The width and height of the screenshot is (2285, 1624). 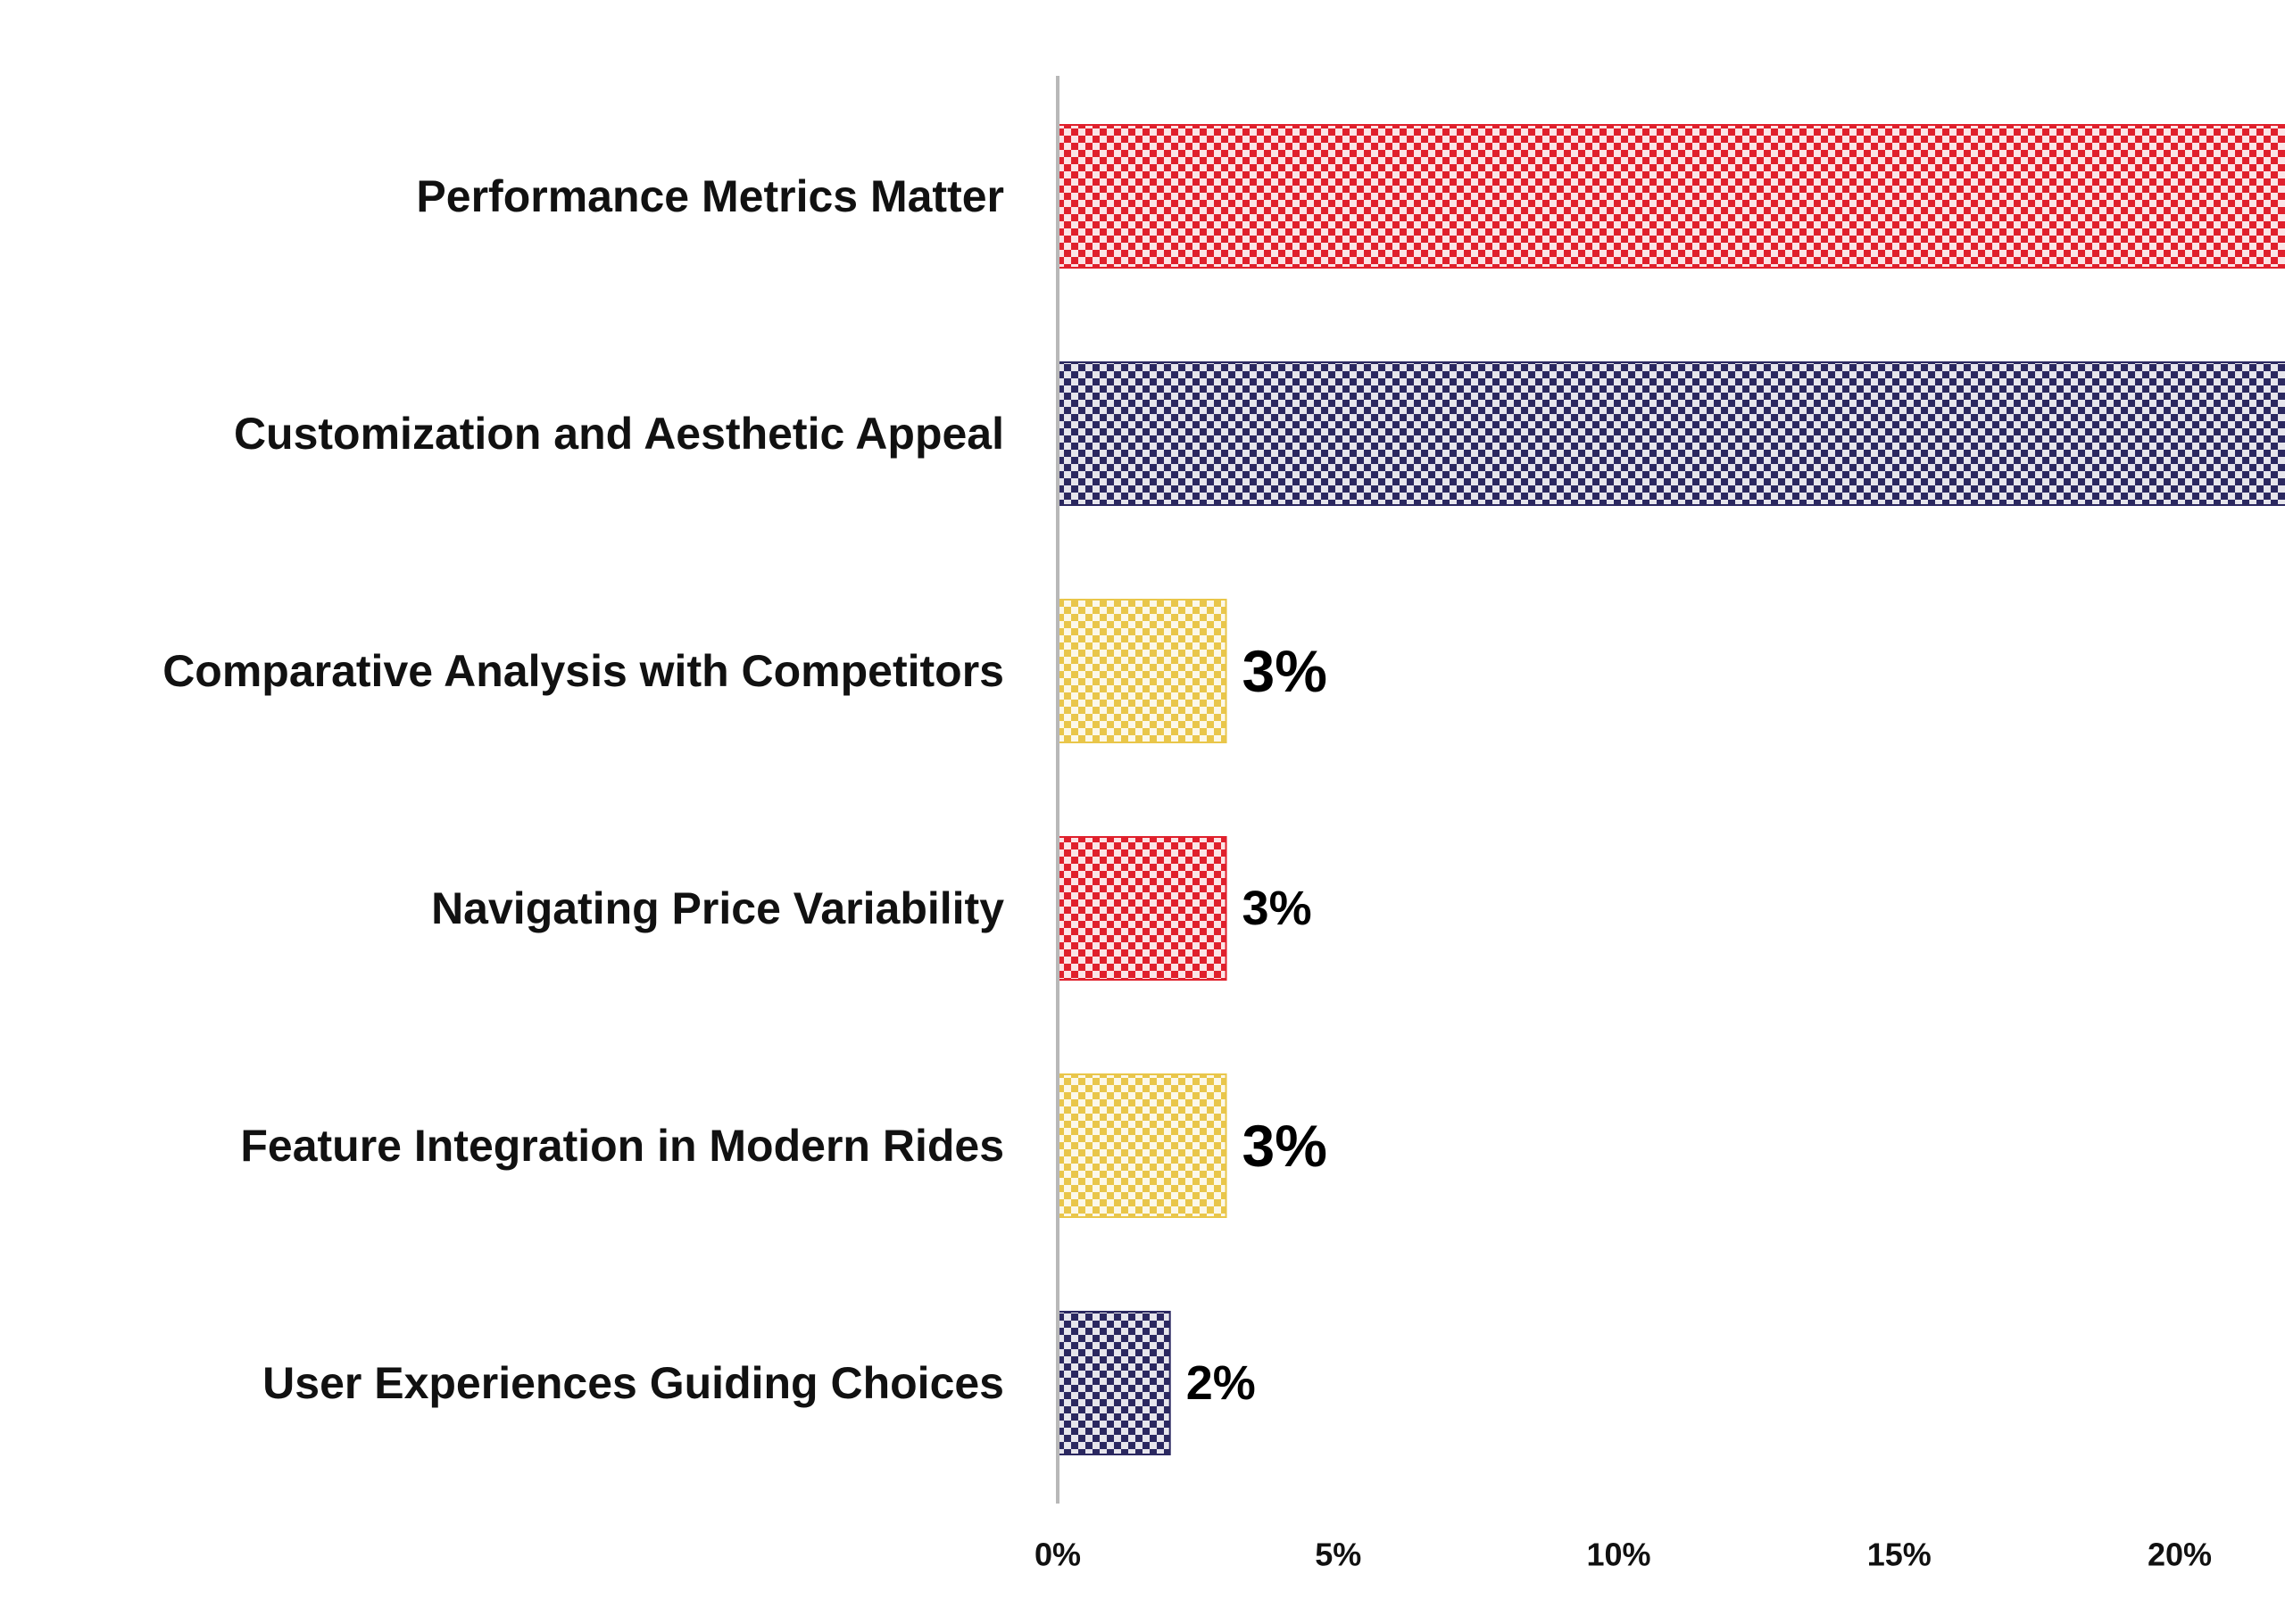 What do you see at coordinates (2180, 1555) in the screenshot?
I see `x-tick-label: 20%` at bounding box center [2180, 1555].